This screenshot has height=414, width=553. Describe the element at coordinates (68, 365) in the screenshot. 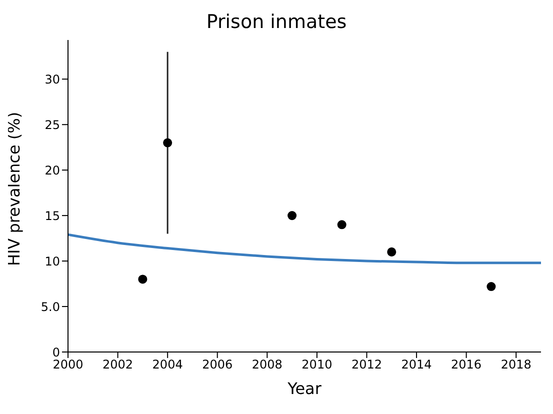

I see `x-tick-label: 2000` at that location.